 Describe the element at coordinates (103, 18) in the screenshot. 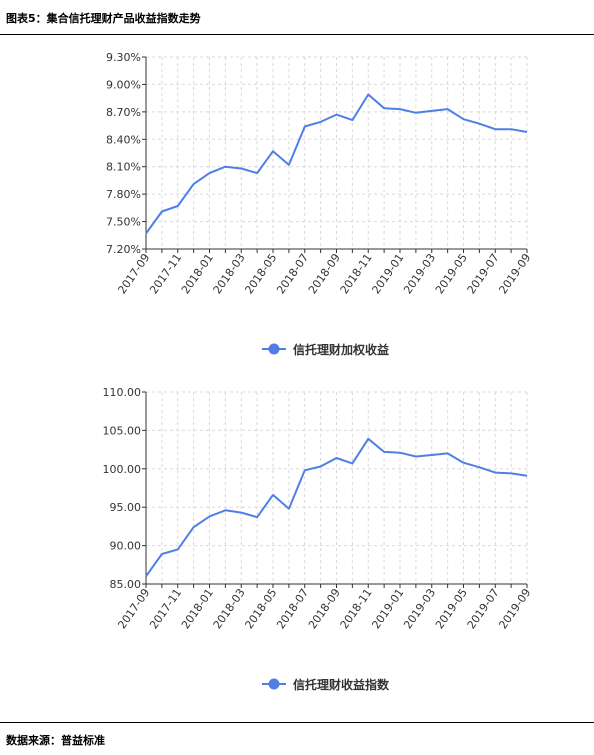

I see `figure-title: 图表5：集合信托理财产品收益指数走势` at that location.